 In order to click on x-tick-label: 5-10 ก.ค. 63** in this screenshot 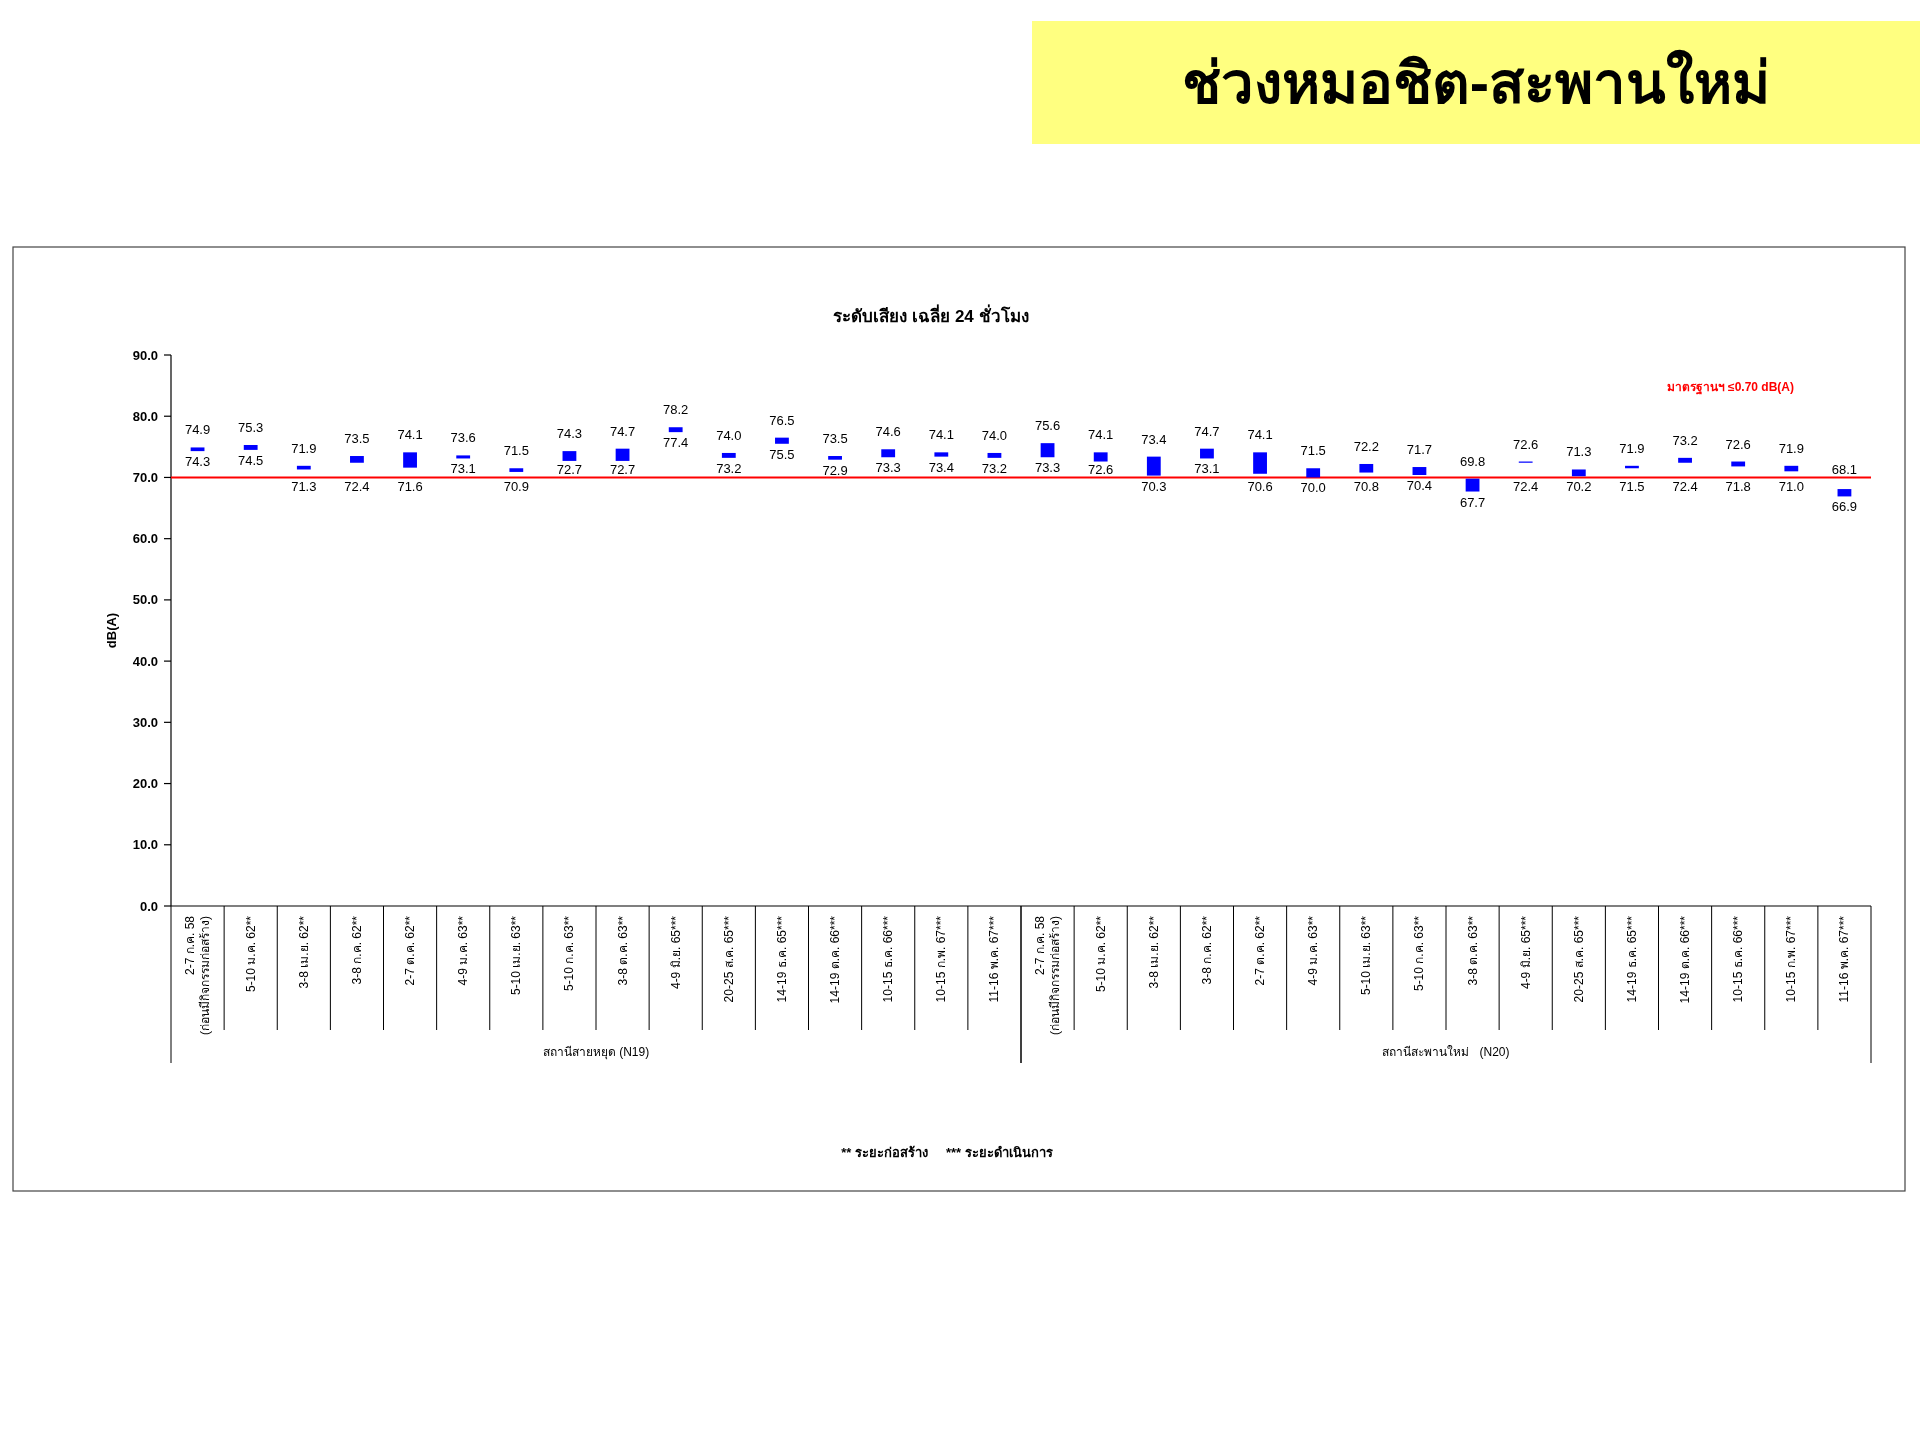, I will do `click(569, 953)`.